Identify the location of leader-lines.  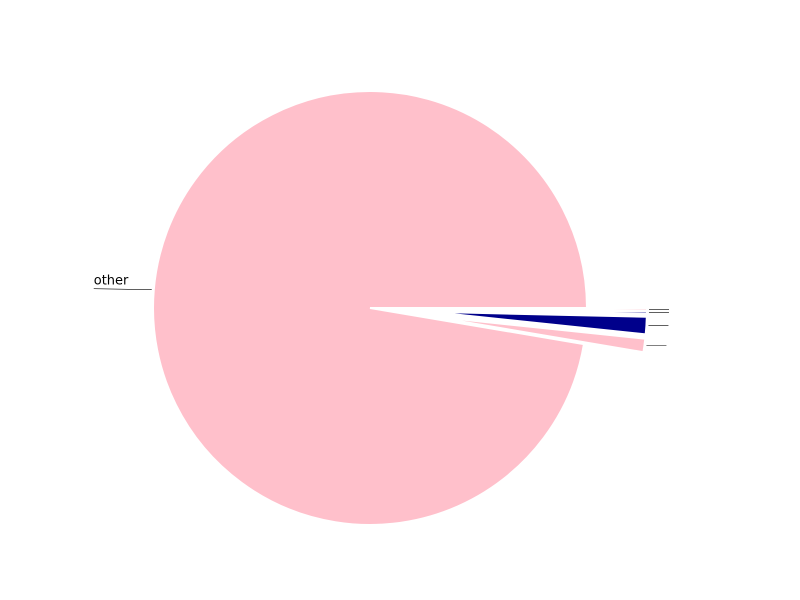
(381, 317).